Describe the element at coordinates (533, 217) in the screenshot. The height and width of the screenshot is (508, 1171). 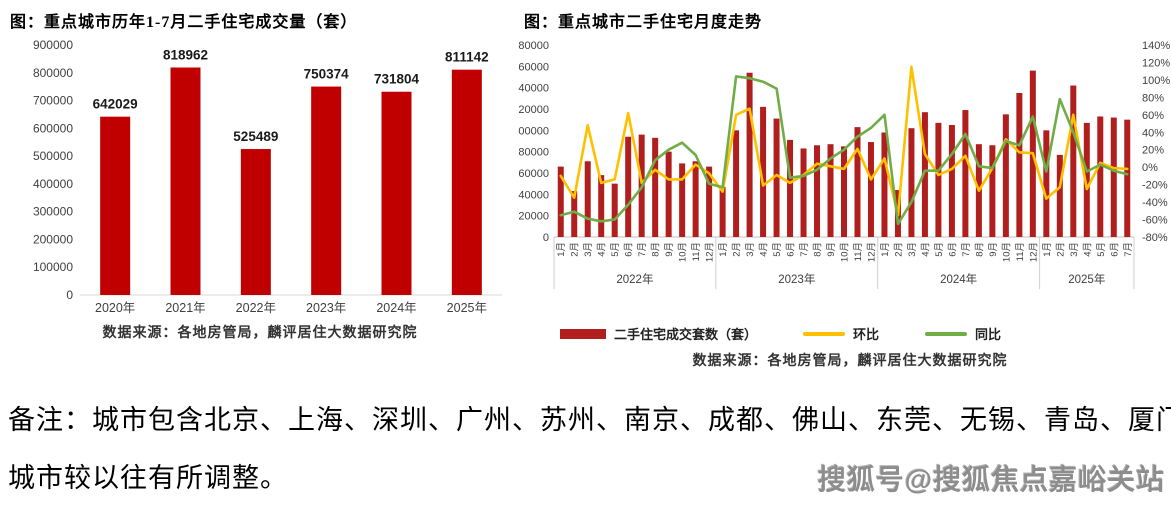
I see `svg-text: 20000` at that location.